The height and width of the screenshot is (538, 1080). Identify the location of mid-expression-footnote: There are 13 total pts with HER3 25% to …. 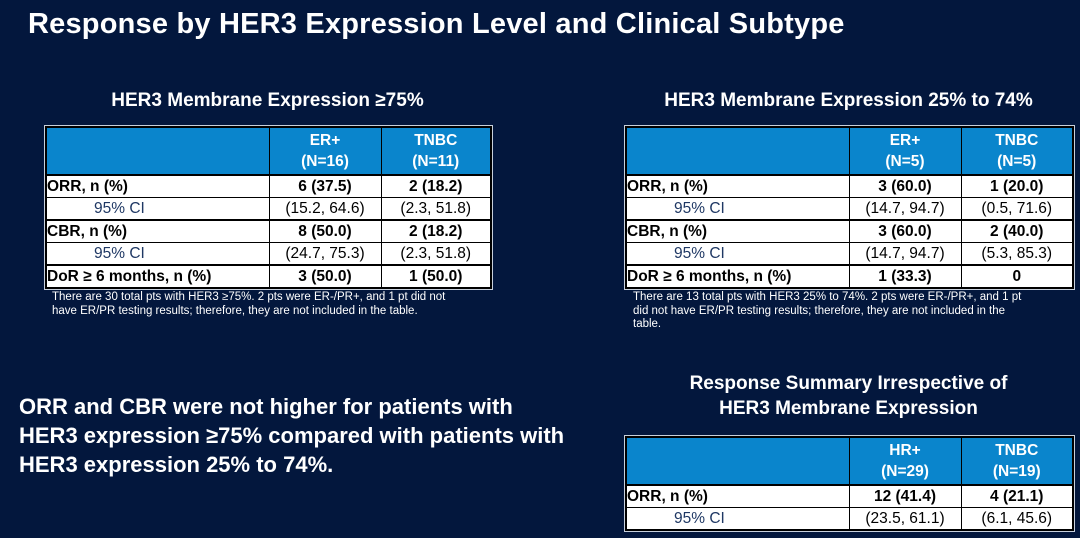
(853, 311).